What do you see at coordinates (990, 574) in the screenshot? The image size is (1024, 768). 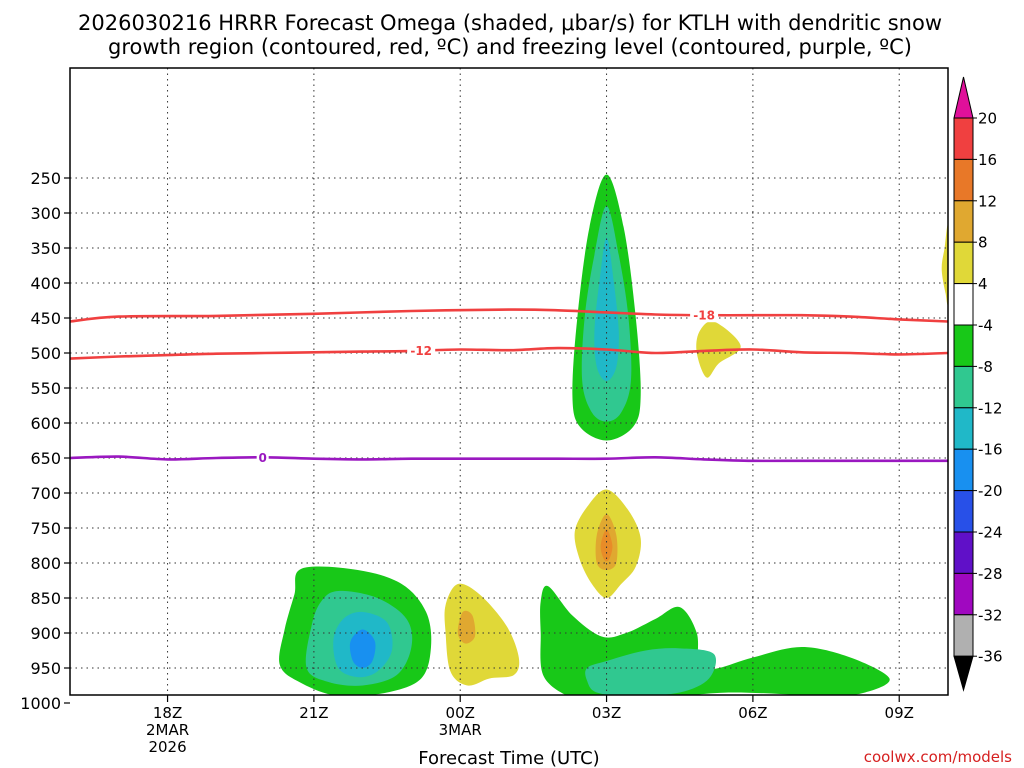 I see `colorbar-label: -28` at bounding box center [990, 574].